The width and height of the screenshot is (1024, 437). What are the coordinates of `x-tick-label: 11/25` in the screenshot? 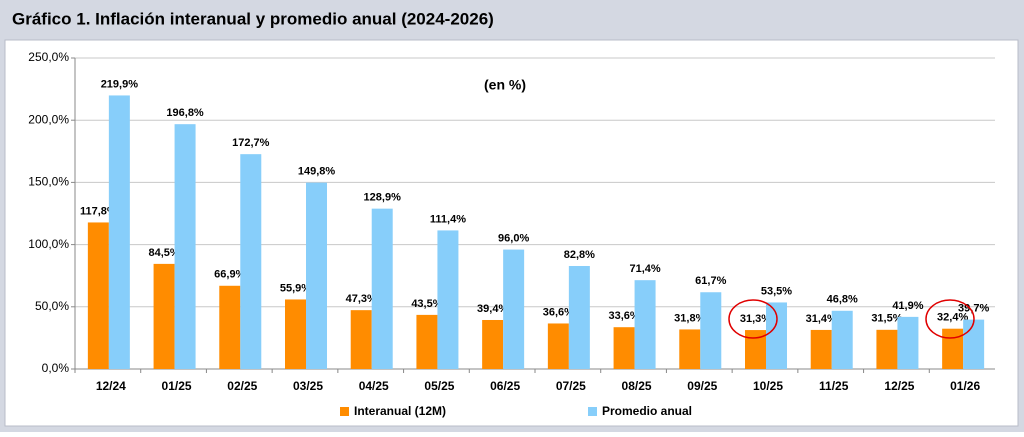 It's located at (834, 386).